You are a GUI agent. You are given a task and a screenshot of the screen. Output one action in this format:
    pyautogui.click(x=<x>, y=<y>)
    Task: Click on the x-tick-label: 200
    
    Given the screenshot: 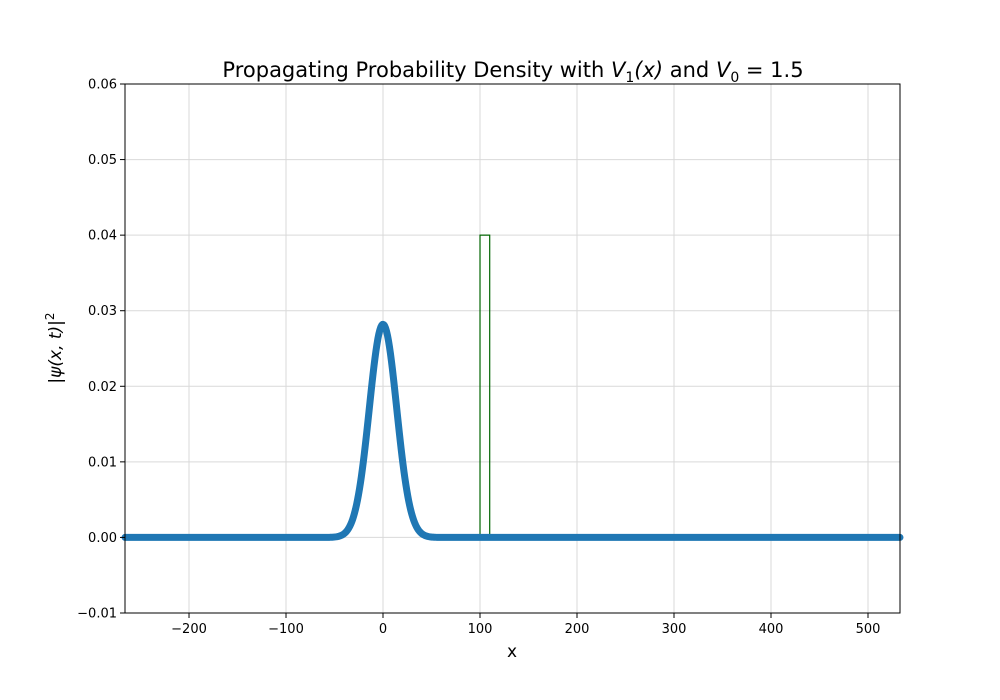 What is the action you would take?
    pyautogui.click(x=577, y=629)
    